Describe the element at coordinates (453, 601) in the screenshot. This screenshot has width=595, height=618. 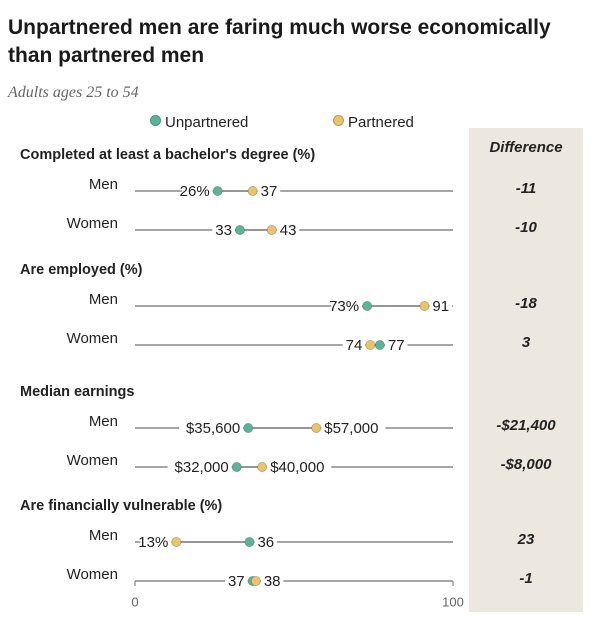
I see `x-tick-label: 100` at that location.